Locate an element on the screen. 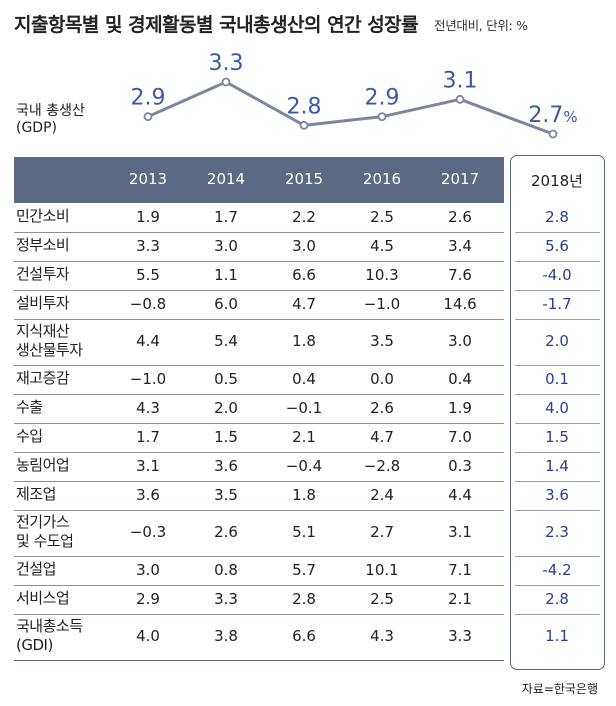 Image resolution: width=616 pixels, height=706 pixels. row-label-line: 농림어업 is located at coordinates (43, 465).